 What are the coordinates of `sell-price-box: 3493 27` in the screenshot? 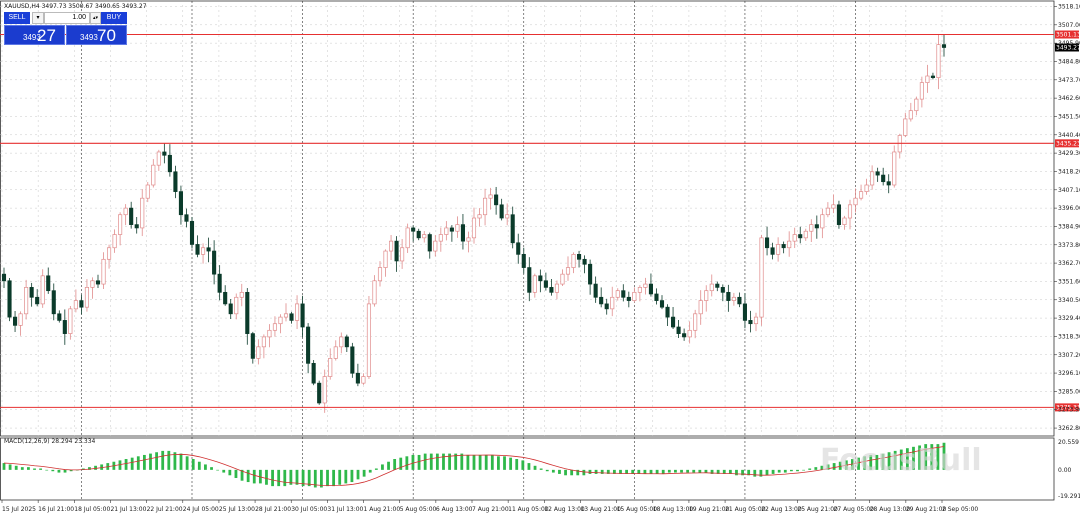 It's located at (34, 35).